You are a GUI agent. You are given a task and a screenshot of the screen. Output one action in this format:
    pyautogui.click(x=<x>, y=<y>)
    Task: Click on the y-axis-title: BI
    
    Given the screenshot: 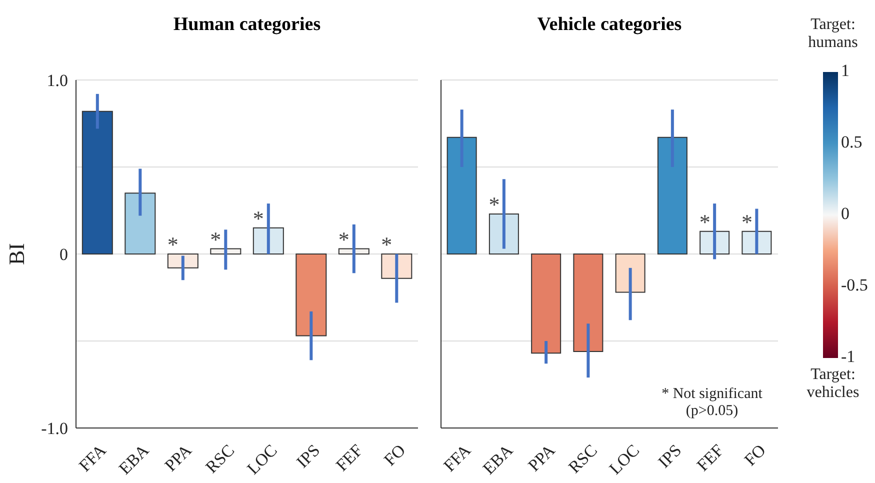 What is the action you would take?
    pyautogui.click(x=16, y=254)
    